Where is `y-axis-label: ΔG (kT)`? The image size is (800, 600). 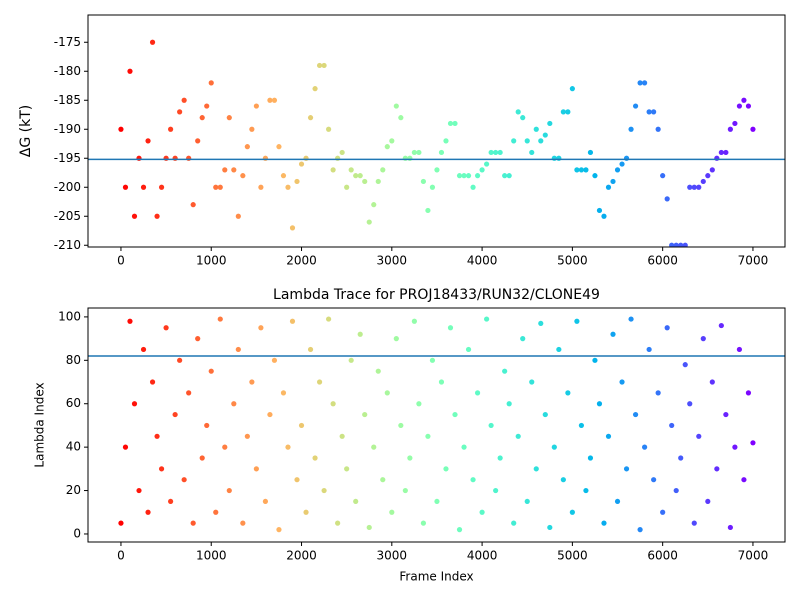
y-axis-label: ΔG (kT) is located at coordinates (26, 131).